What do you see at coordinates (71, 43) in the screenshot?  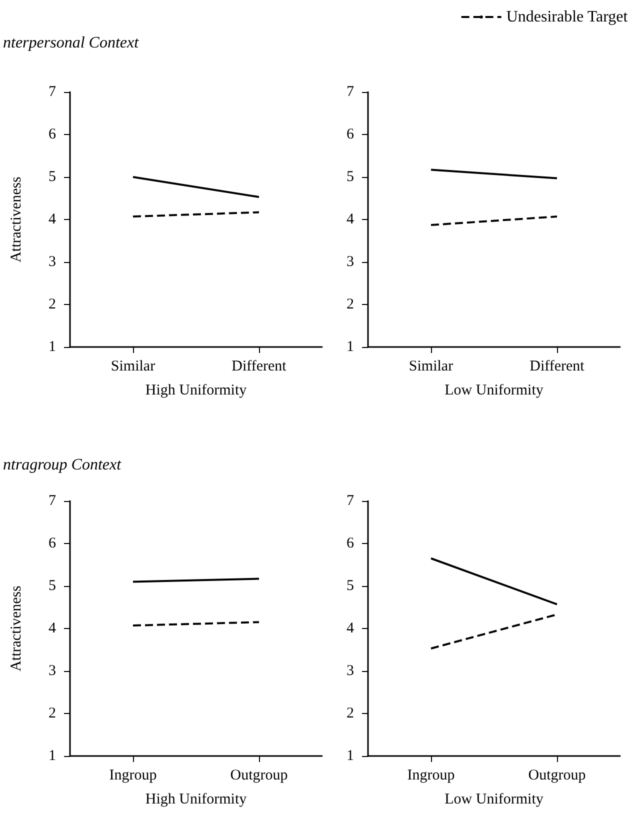 I see `chart-title: nterpersonal Context` at bounding box center [71, 43].